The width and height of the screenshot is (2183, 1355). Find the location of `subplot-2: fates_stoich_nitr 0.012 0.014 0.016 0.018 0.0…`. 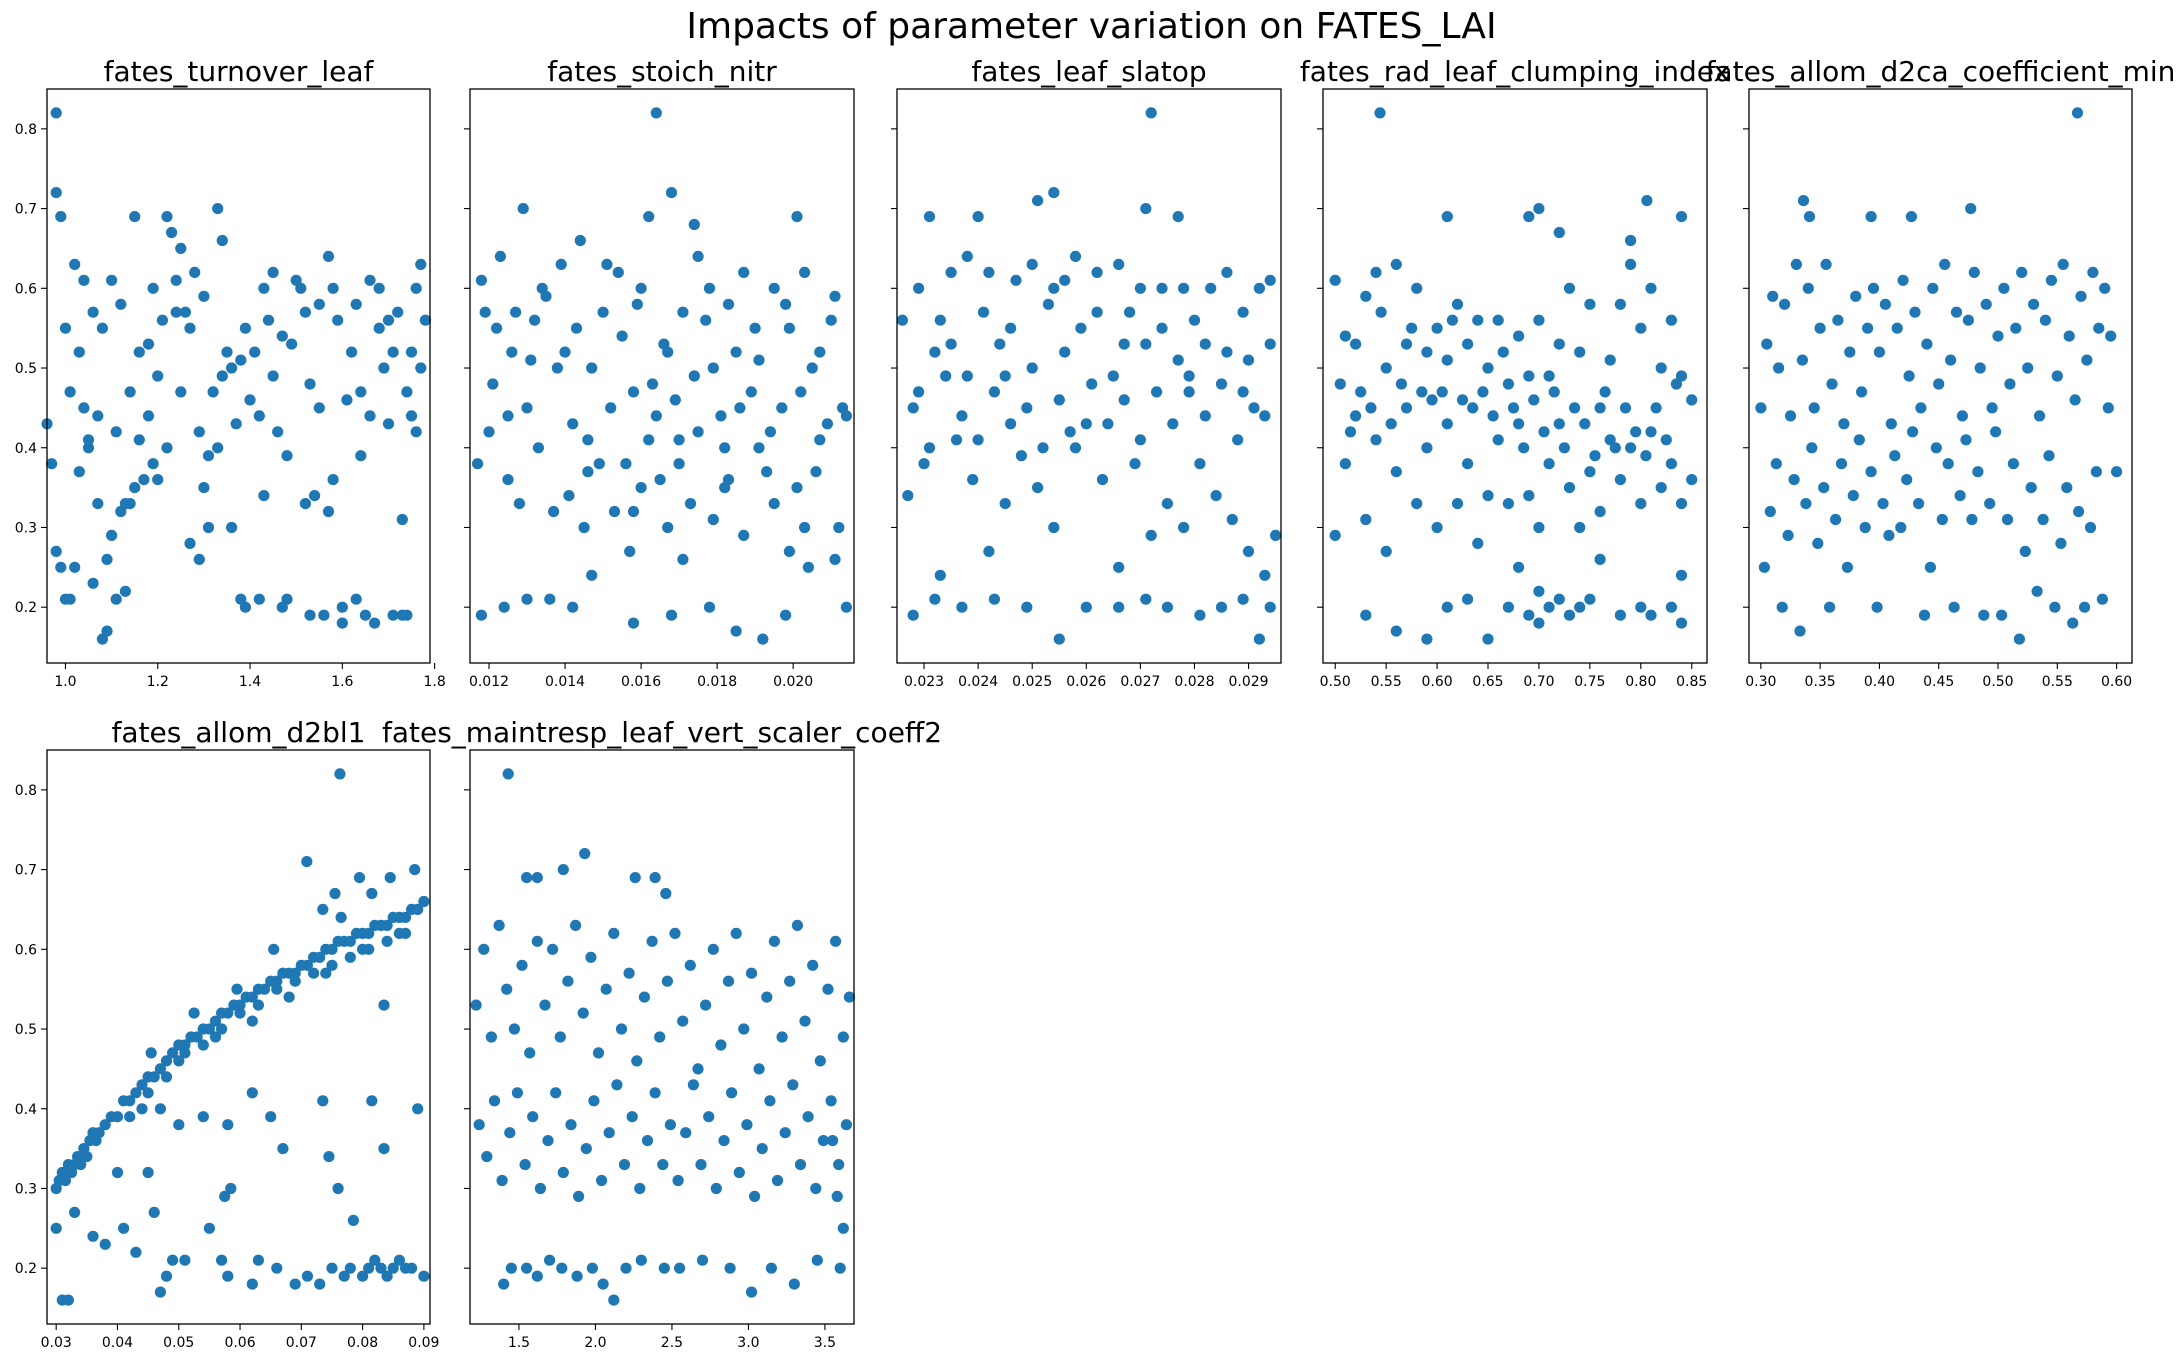

subplot-2: fates_stoich_nitr 0.012 0.014 0.016 0.018 0.0… is located at coordinates (659, 372).